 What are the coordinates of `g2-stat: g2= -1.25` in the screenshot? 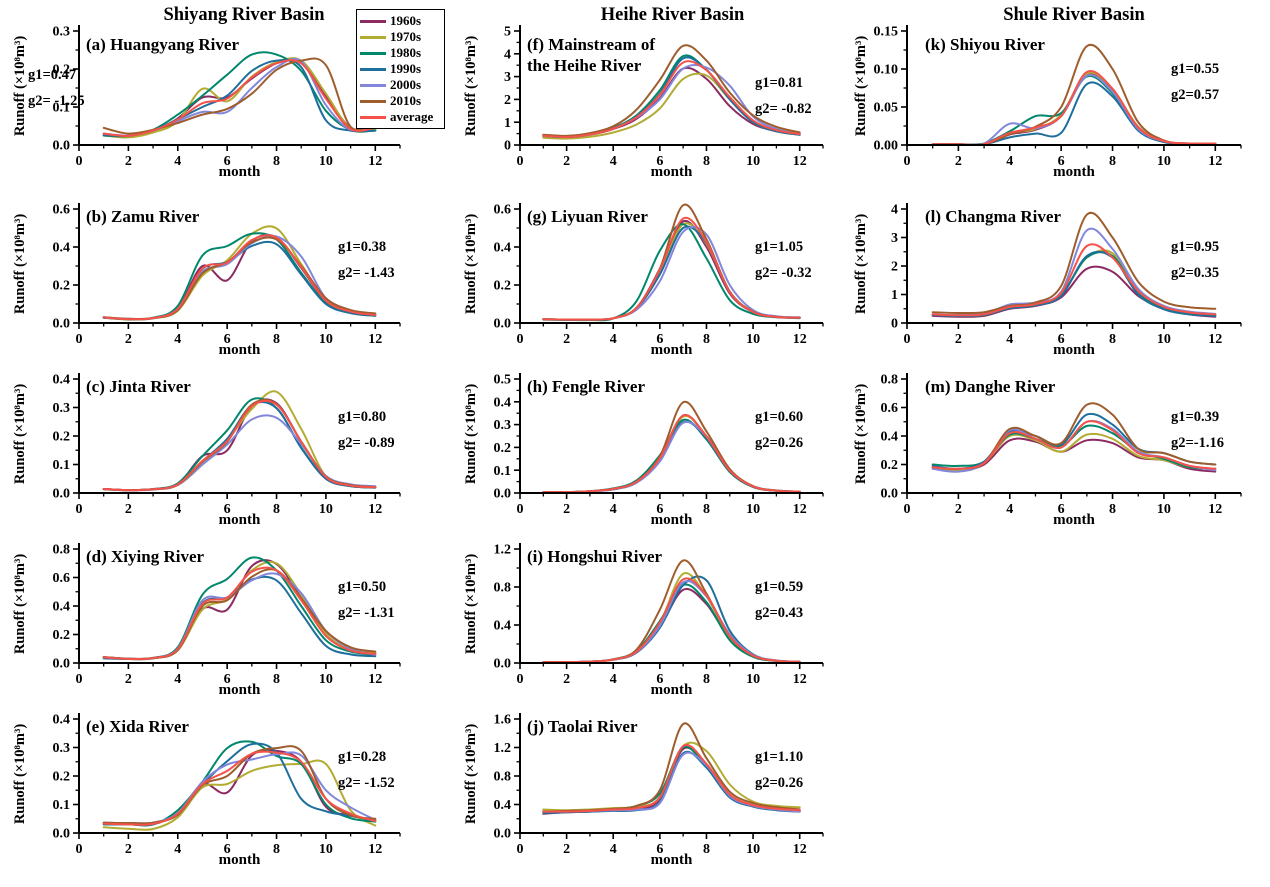 It's located at (56, 101).